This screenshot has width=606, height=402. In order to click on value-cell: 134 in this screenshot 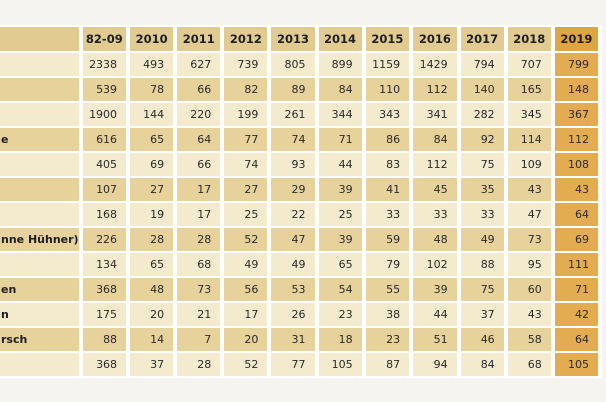, I will do `click(104, 264)`.